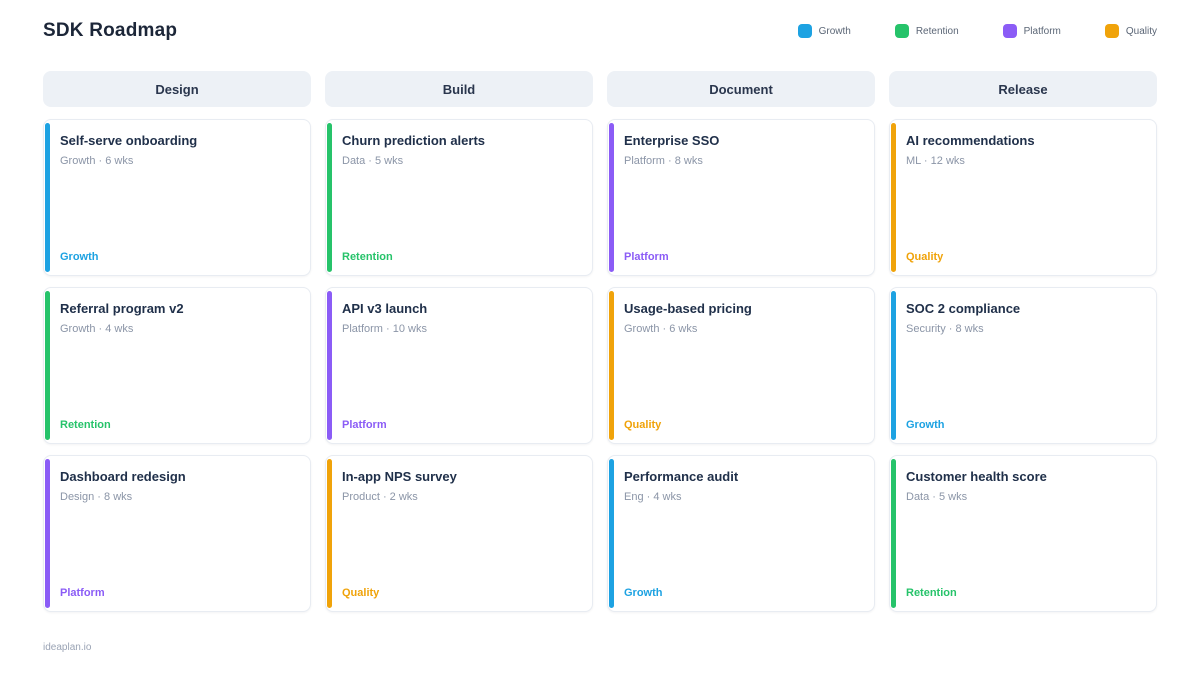 This screenshot has height=675, width=1200. Describe the element at coordinates (97, 329) in the screenshot. I see `card-meta: Growth · 4 wks` at that location.